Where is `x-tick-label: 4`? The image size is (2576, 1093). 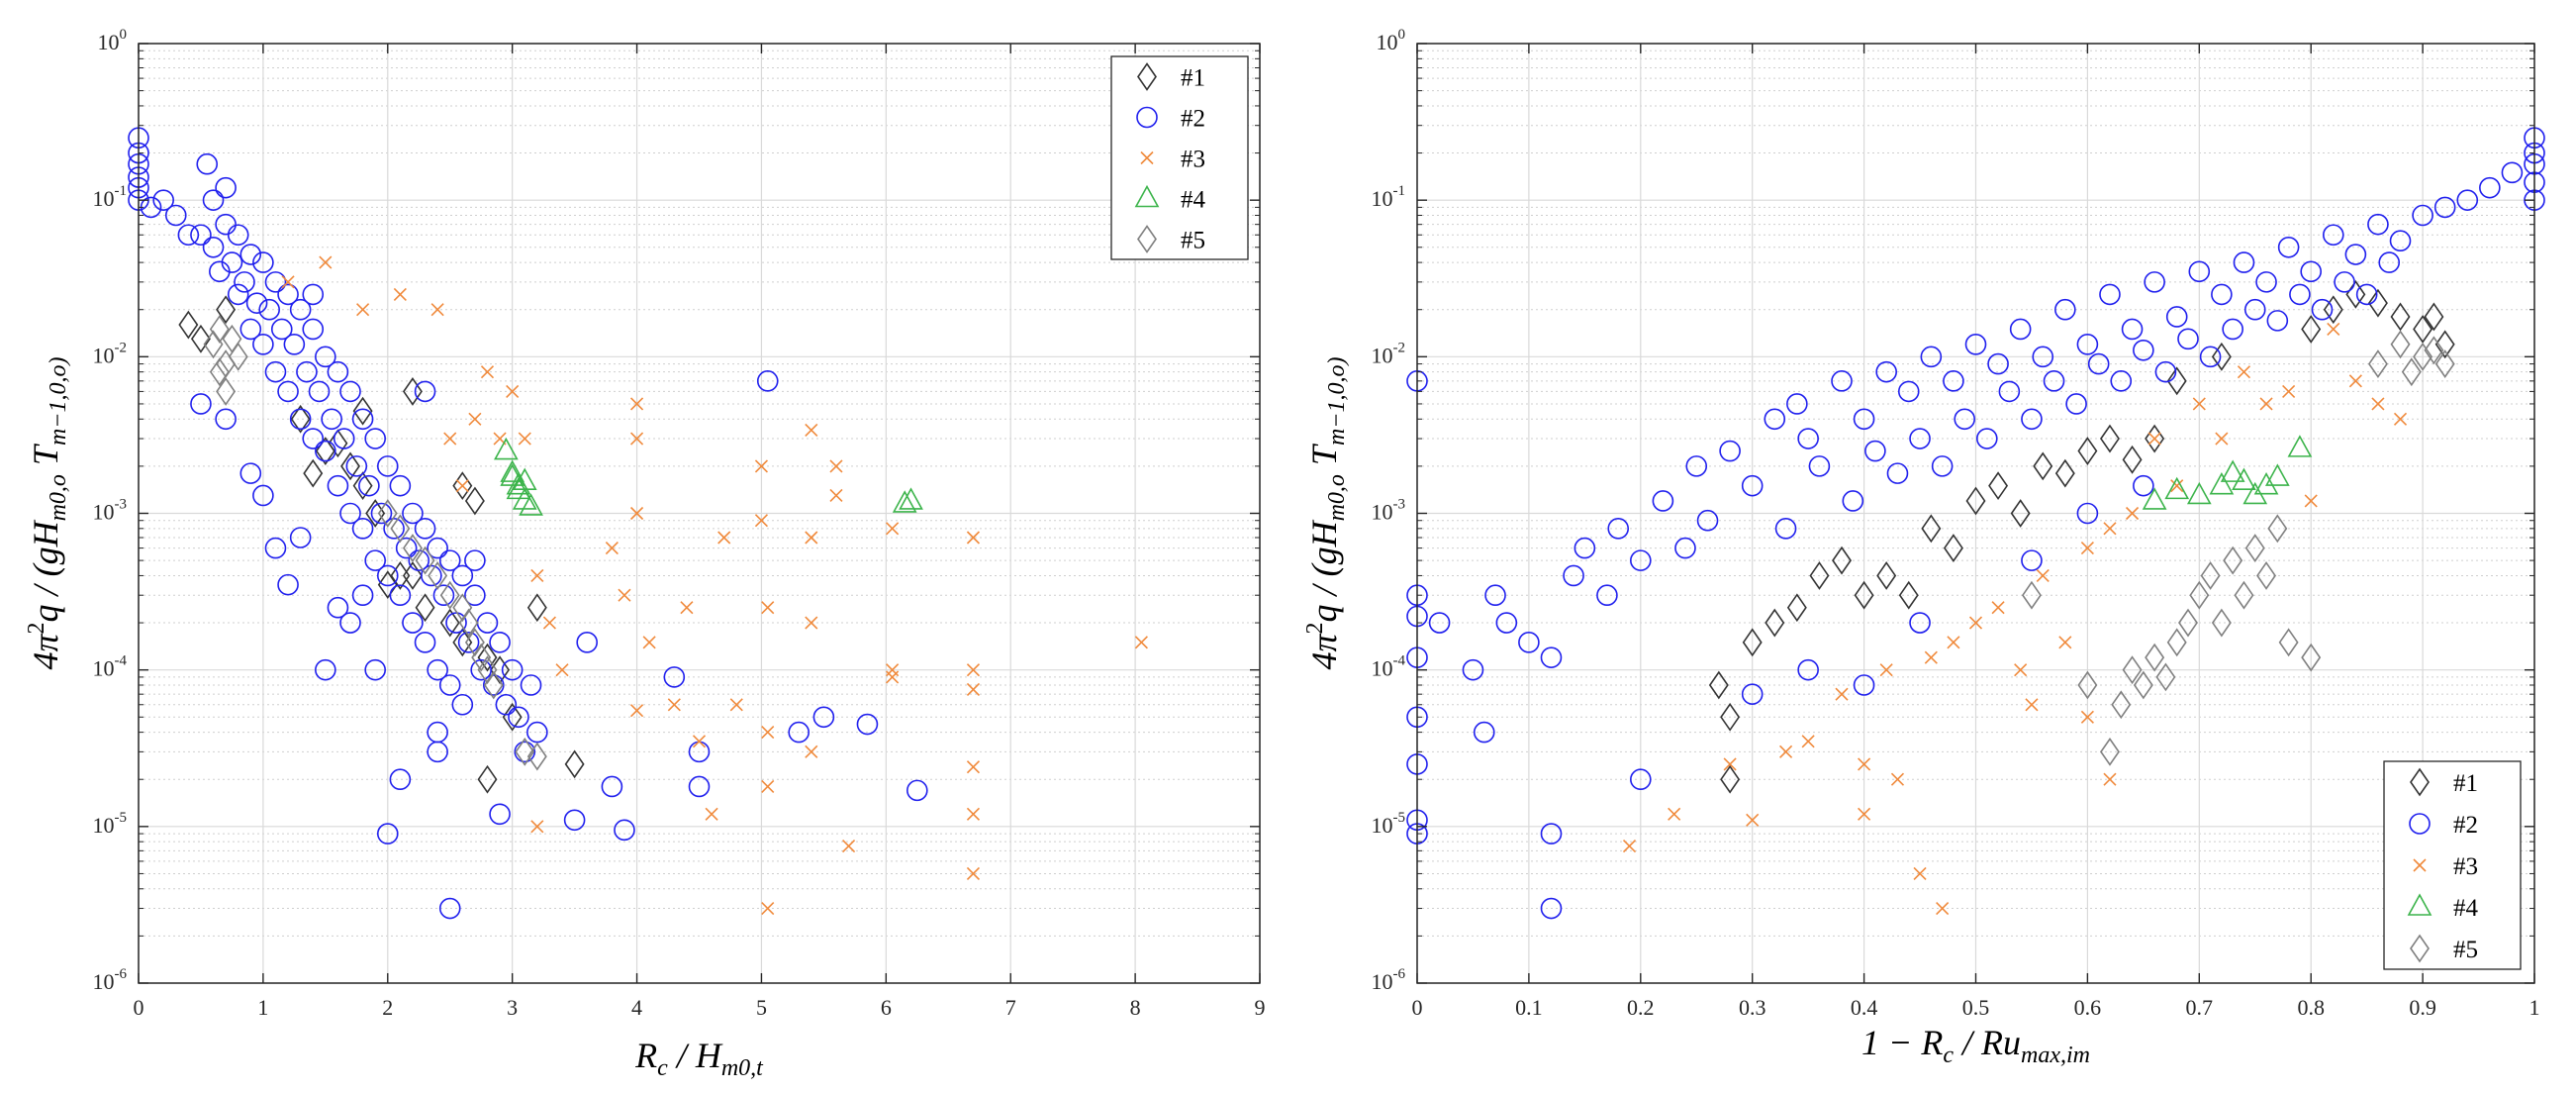
x-tick-label: 4 is located at coordinates (636, 1007).